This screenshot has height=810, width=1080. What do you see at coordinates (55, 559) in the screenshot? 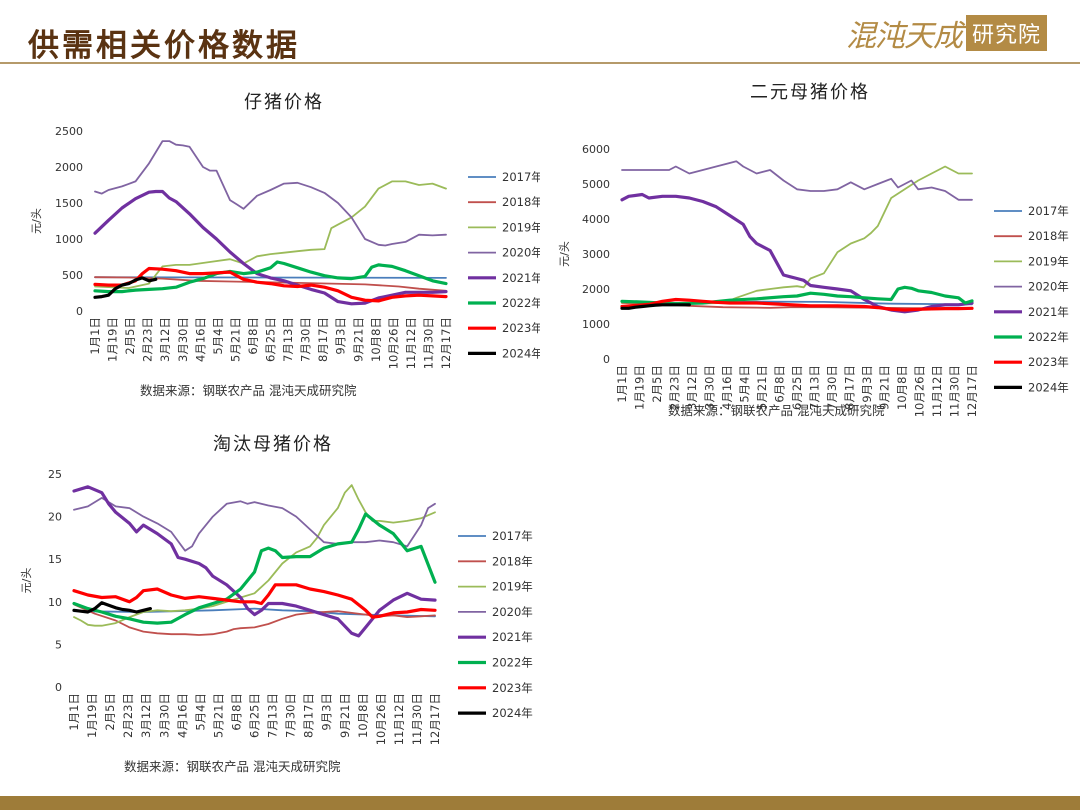
I see `y-tick-label: 15` at bounding box center [55, 559].